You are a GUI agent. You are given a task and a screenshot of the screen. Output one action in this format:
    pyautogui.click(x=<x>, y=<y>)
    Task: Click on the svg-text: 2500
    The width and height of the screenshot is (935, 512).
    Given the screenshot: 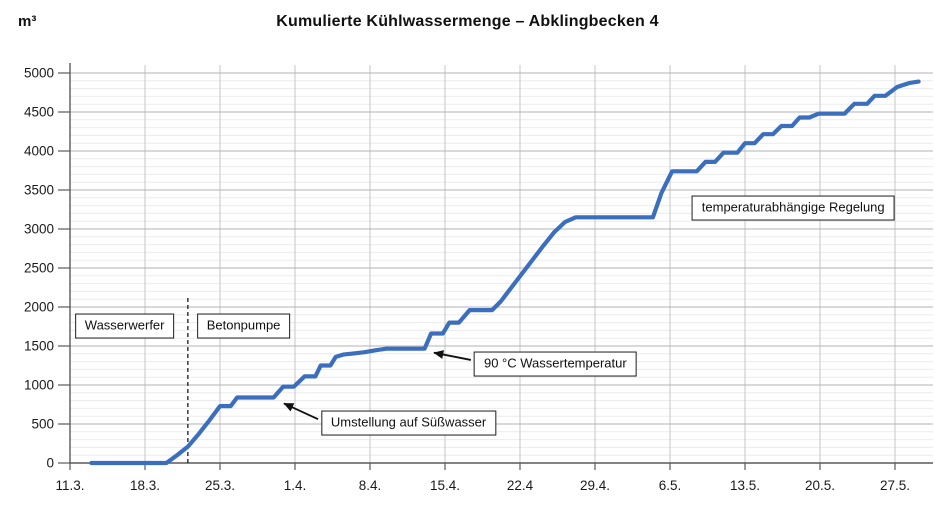 What is the action you would take?
    pyautogui.click(x=39, y=268)
    